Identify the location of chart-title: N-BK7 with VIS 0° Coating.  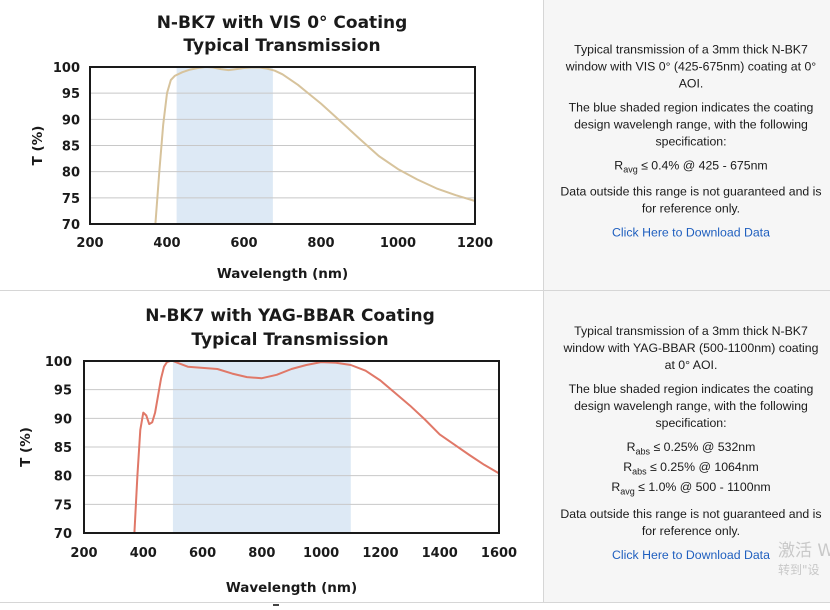
(282, 23).